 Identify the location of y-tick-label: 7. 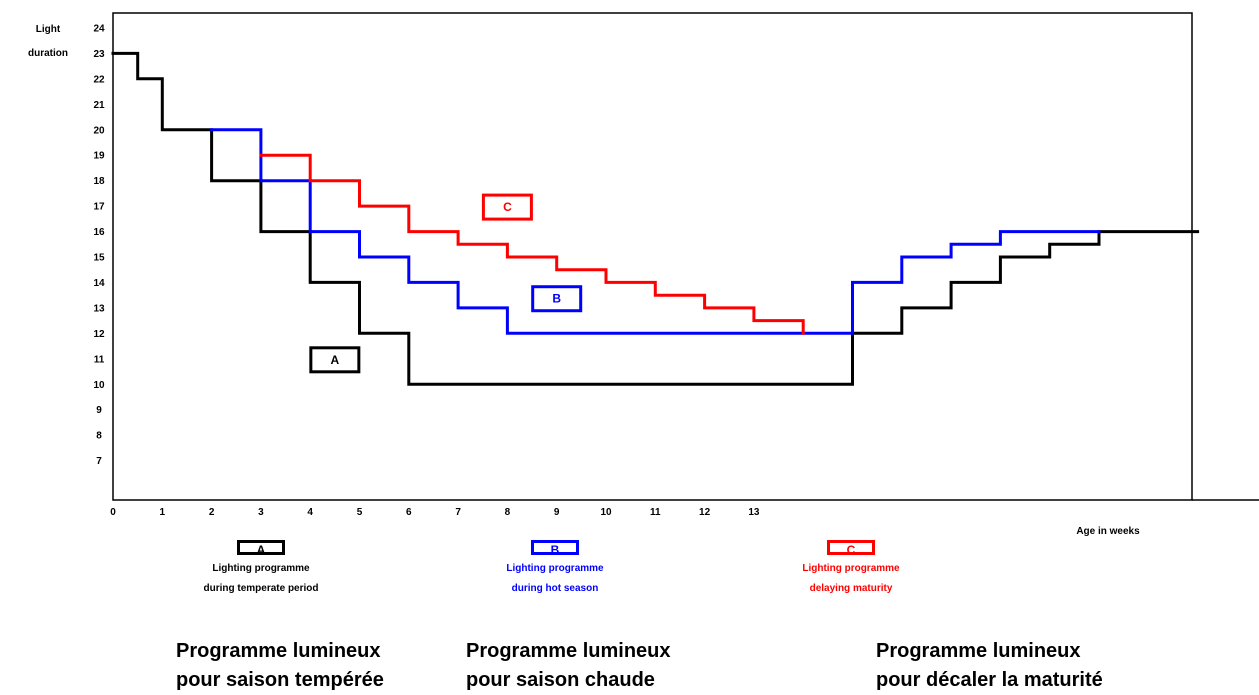
(99, 461).